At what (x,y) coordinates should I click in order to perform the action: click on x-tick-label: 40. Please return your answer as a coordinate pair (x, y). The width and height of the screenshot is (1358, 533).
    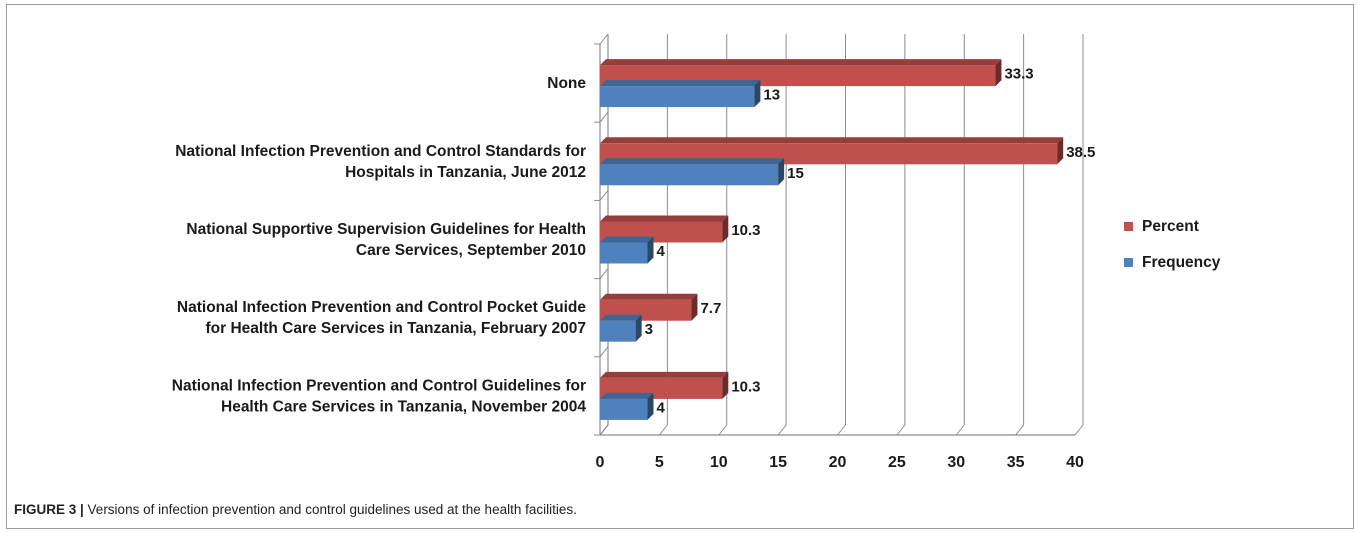
    Looking at the image, I should click on (1075, 462).